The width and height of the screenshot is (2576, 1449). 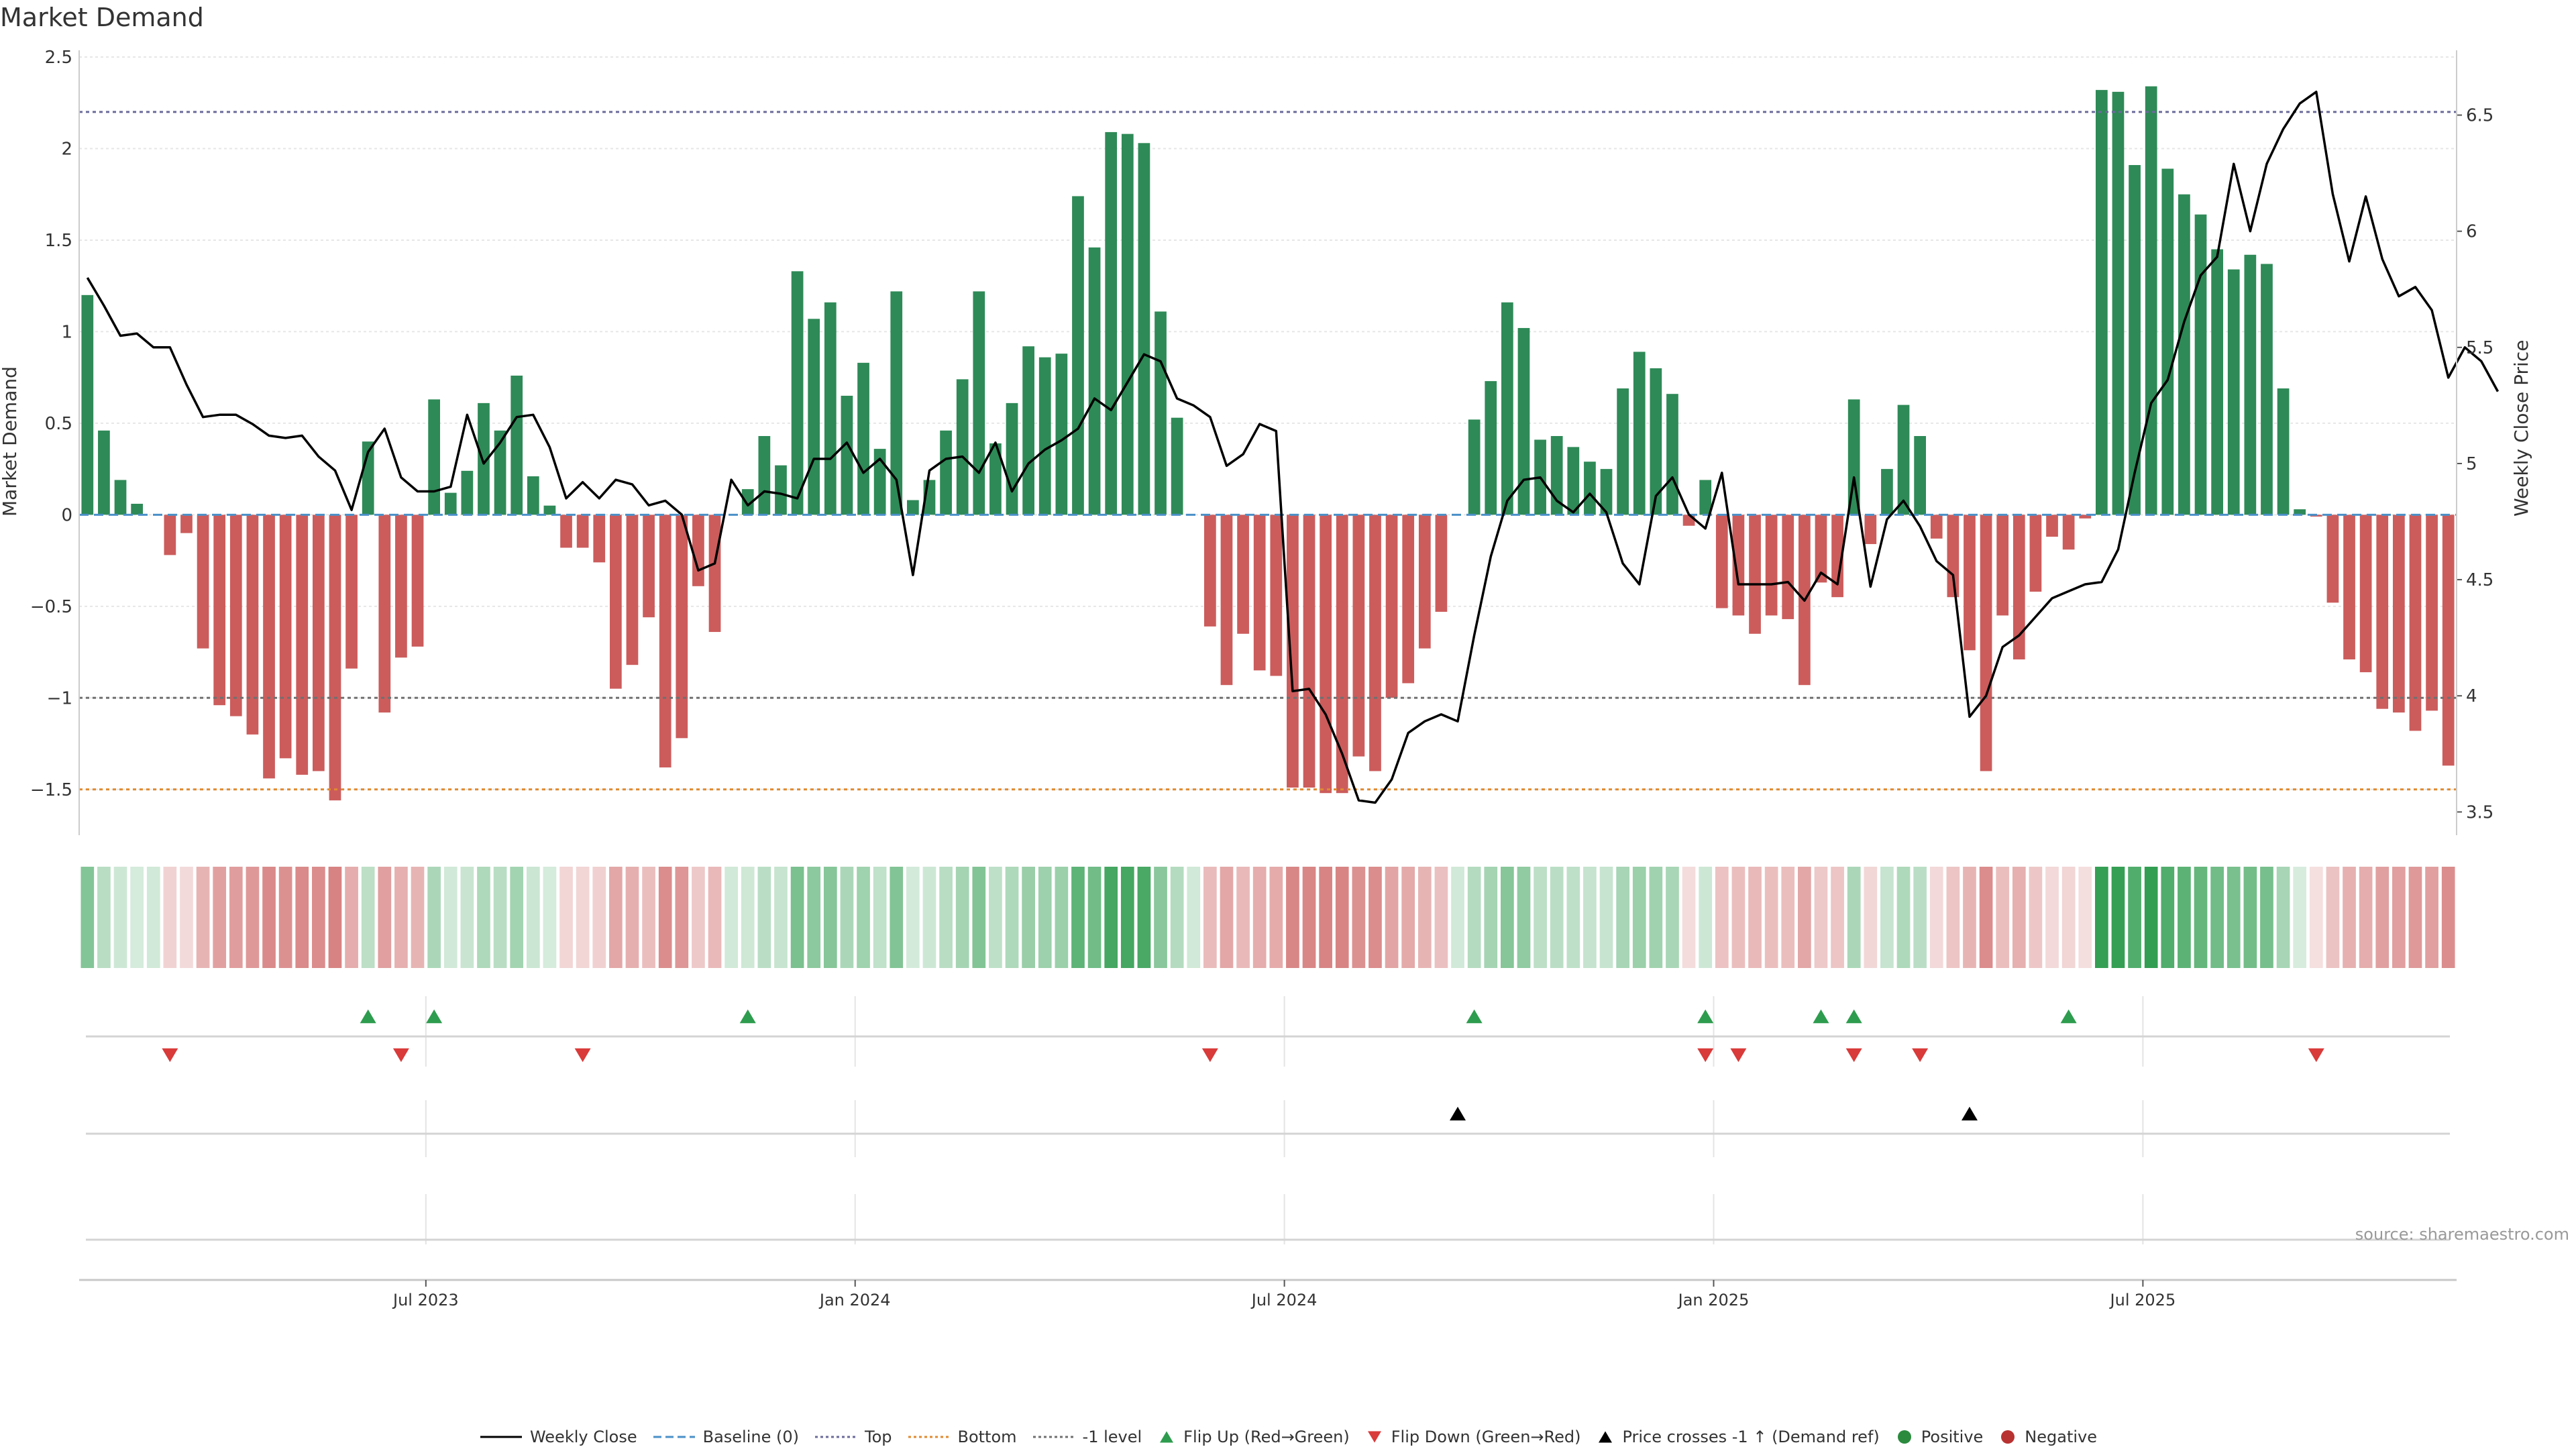 What do you see at coordinates (725, 1437) in the screenshot?
I see `legend-item: Baseline (0)` at bounding box center [725, 1437].